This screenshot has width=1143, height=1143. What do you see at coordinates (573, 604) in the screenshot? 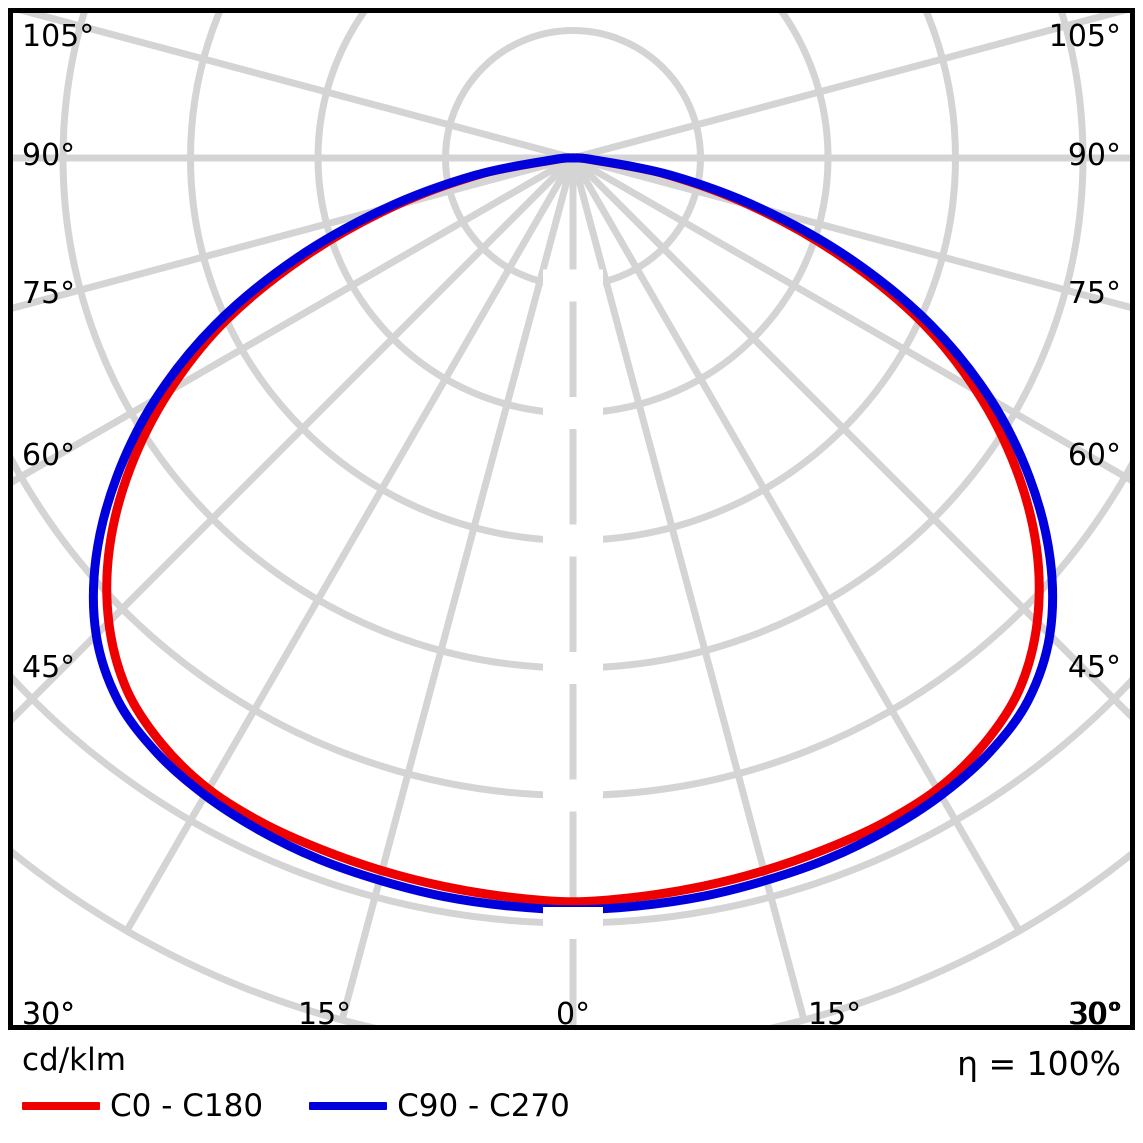
I see `radial-scale-labels` at bounding box center [573, 604].